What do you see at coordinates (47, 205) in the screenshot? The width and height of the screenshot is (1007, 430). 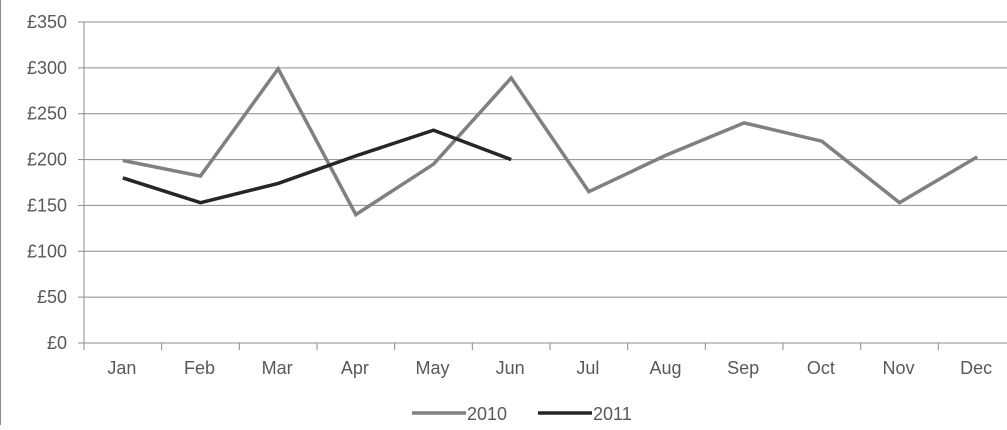 I see `y-tick-label: £150` at bounding box center [47, 205].